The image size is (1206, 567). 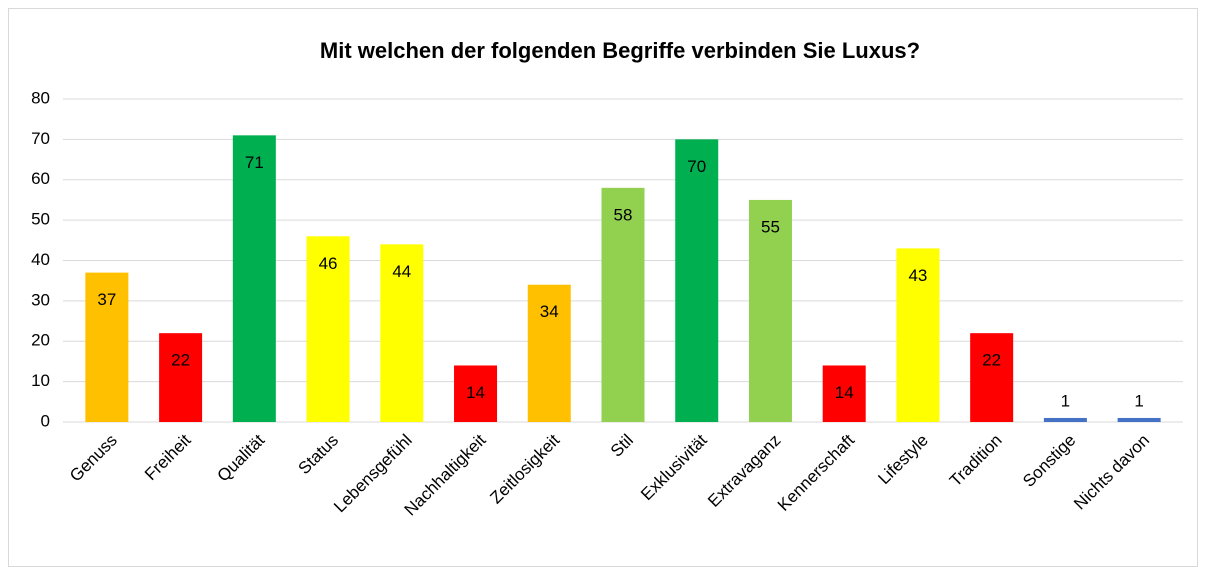 I want to click on data-label: 71, so click(x=254, y=162).